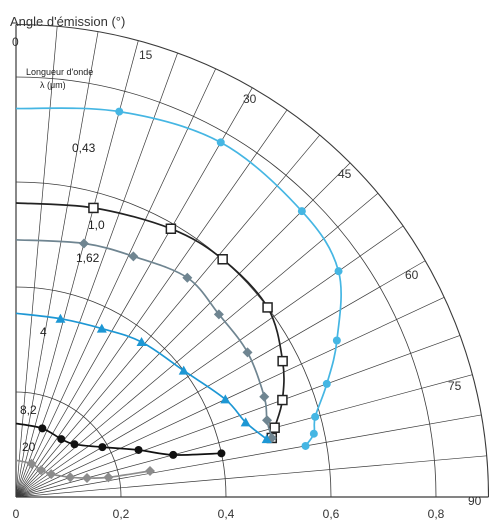 The height and width of the screenshot is (525, 489). What do you see at coordinates (96, 225) in the screenshot?
I see `series-label: 1,0` at bounding box center [96, 225].